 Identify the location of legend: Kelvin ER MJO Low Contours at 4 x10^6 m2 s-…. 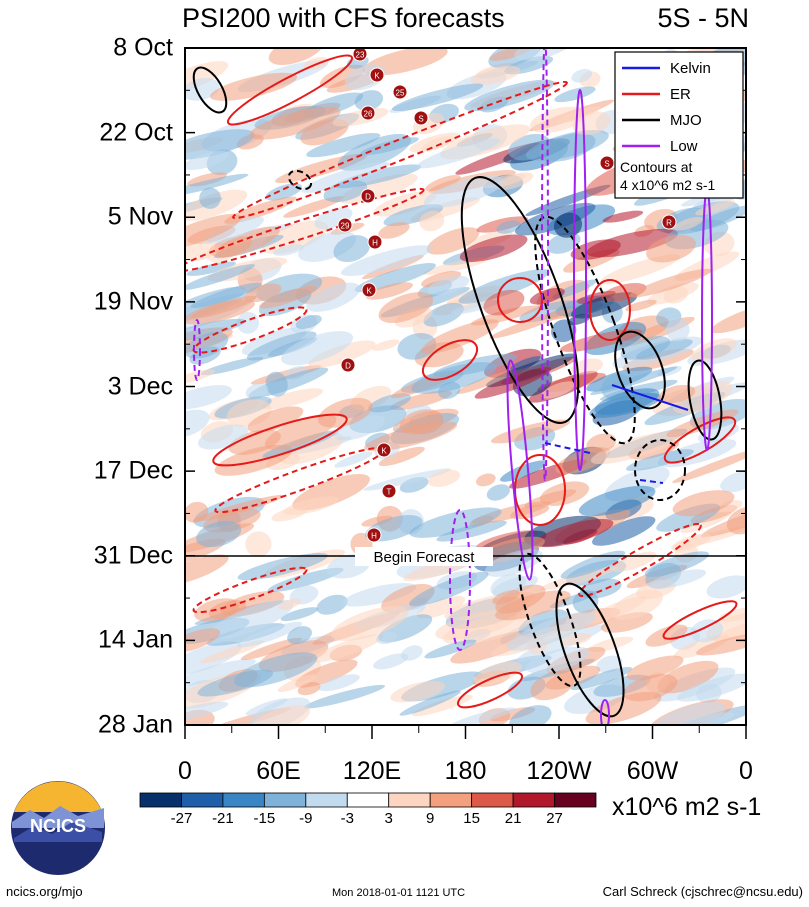
(679, 125).